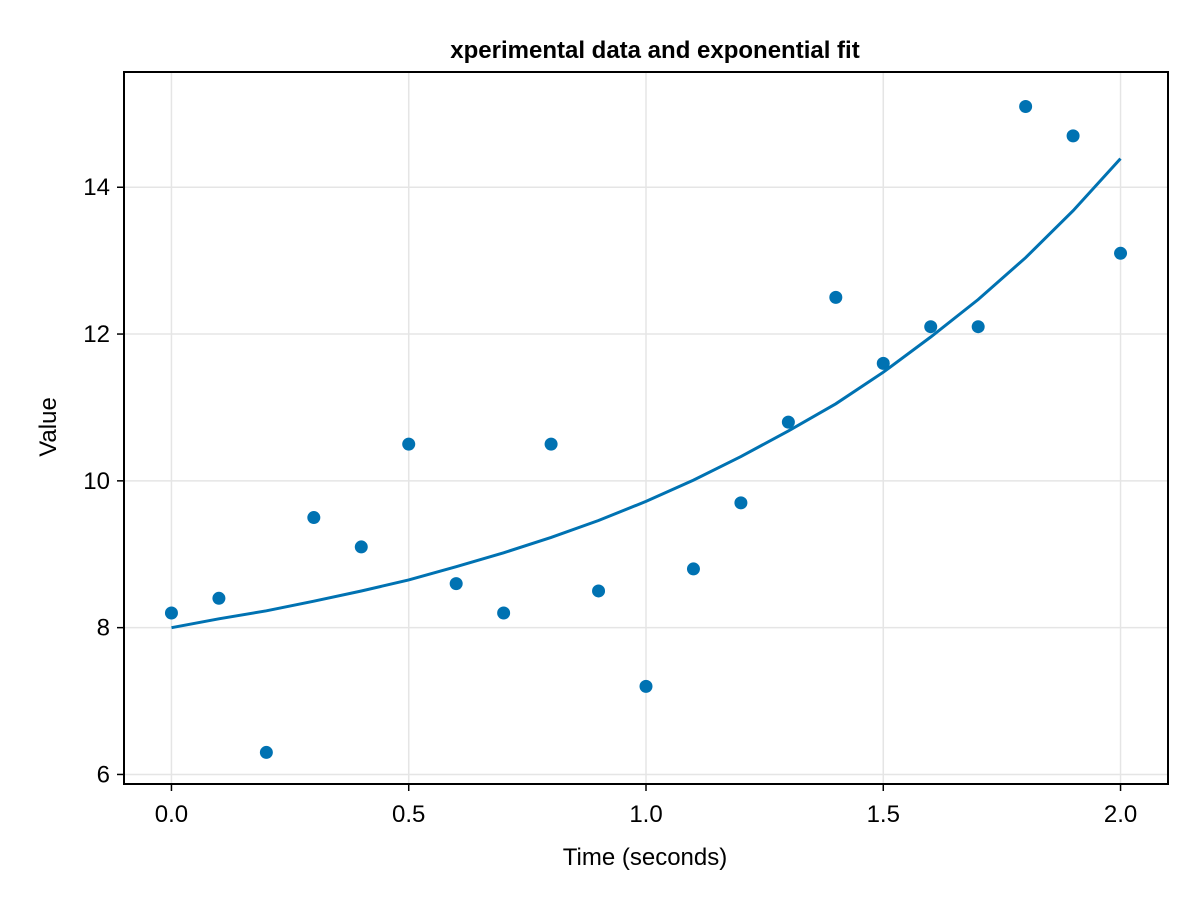 Image resolution: width=1200 pixels, height=900 pixels. What do you see at coordinates (96, 187) in the screenshot?
I see `y-tick-label: 14` at bounding box center [96, 187].